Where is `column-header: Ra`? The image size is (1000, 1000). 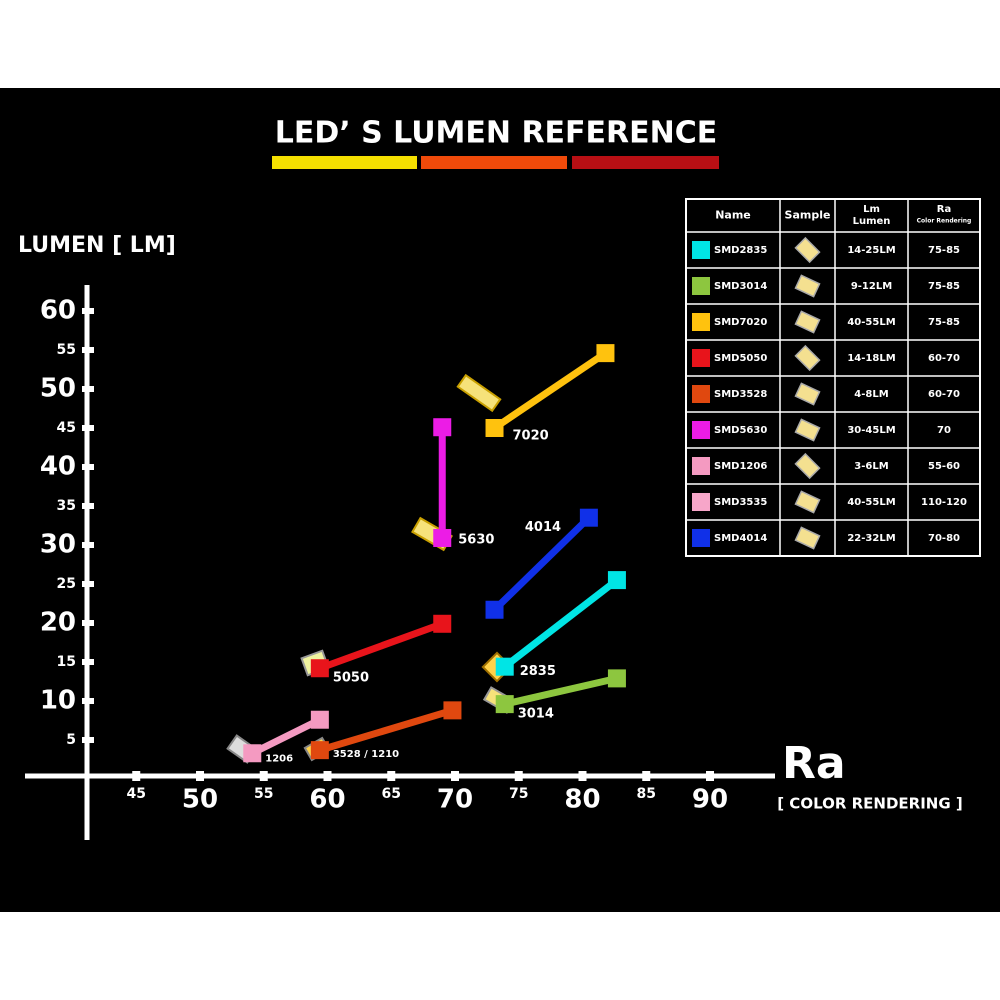 column-header: Ra is located at coordinates (944, 209).